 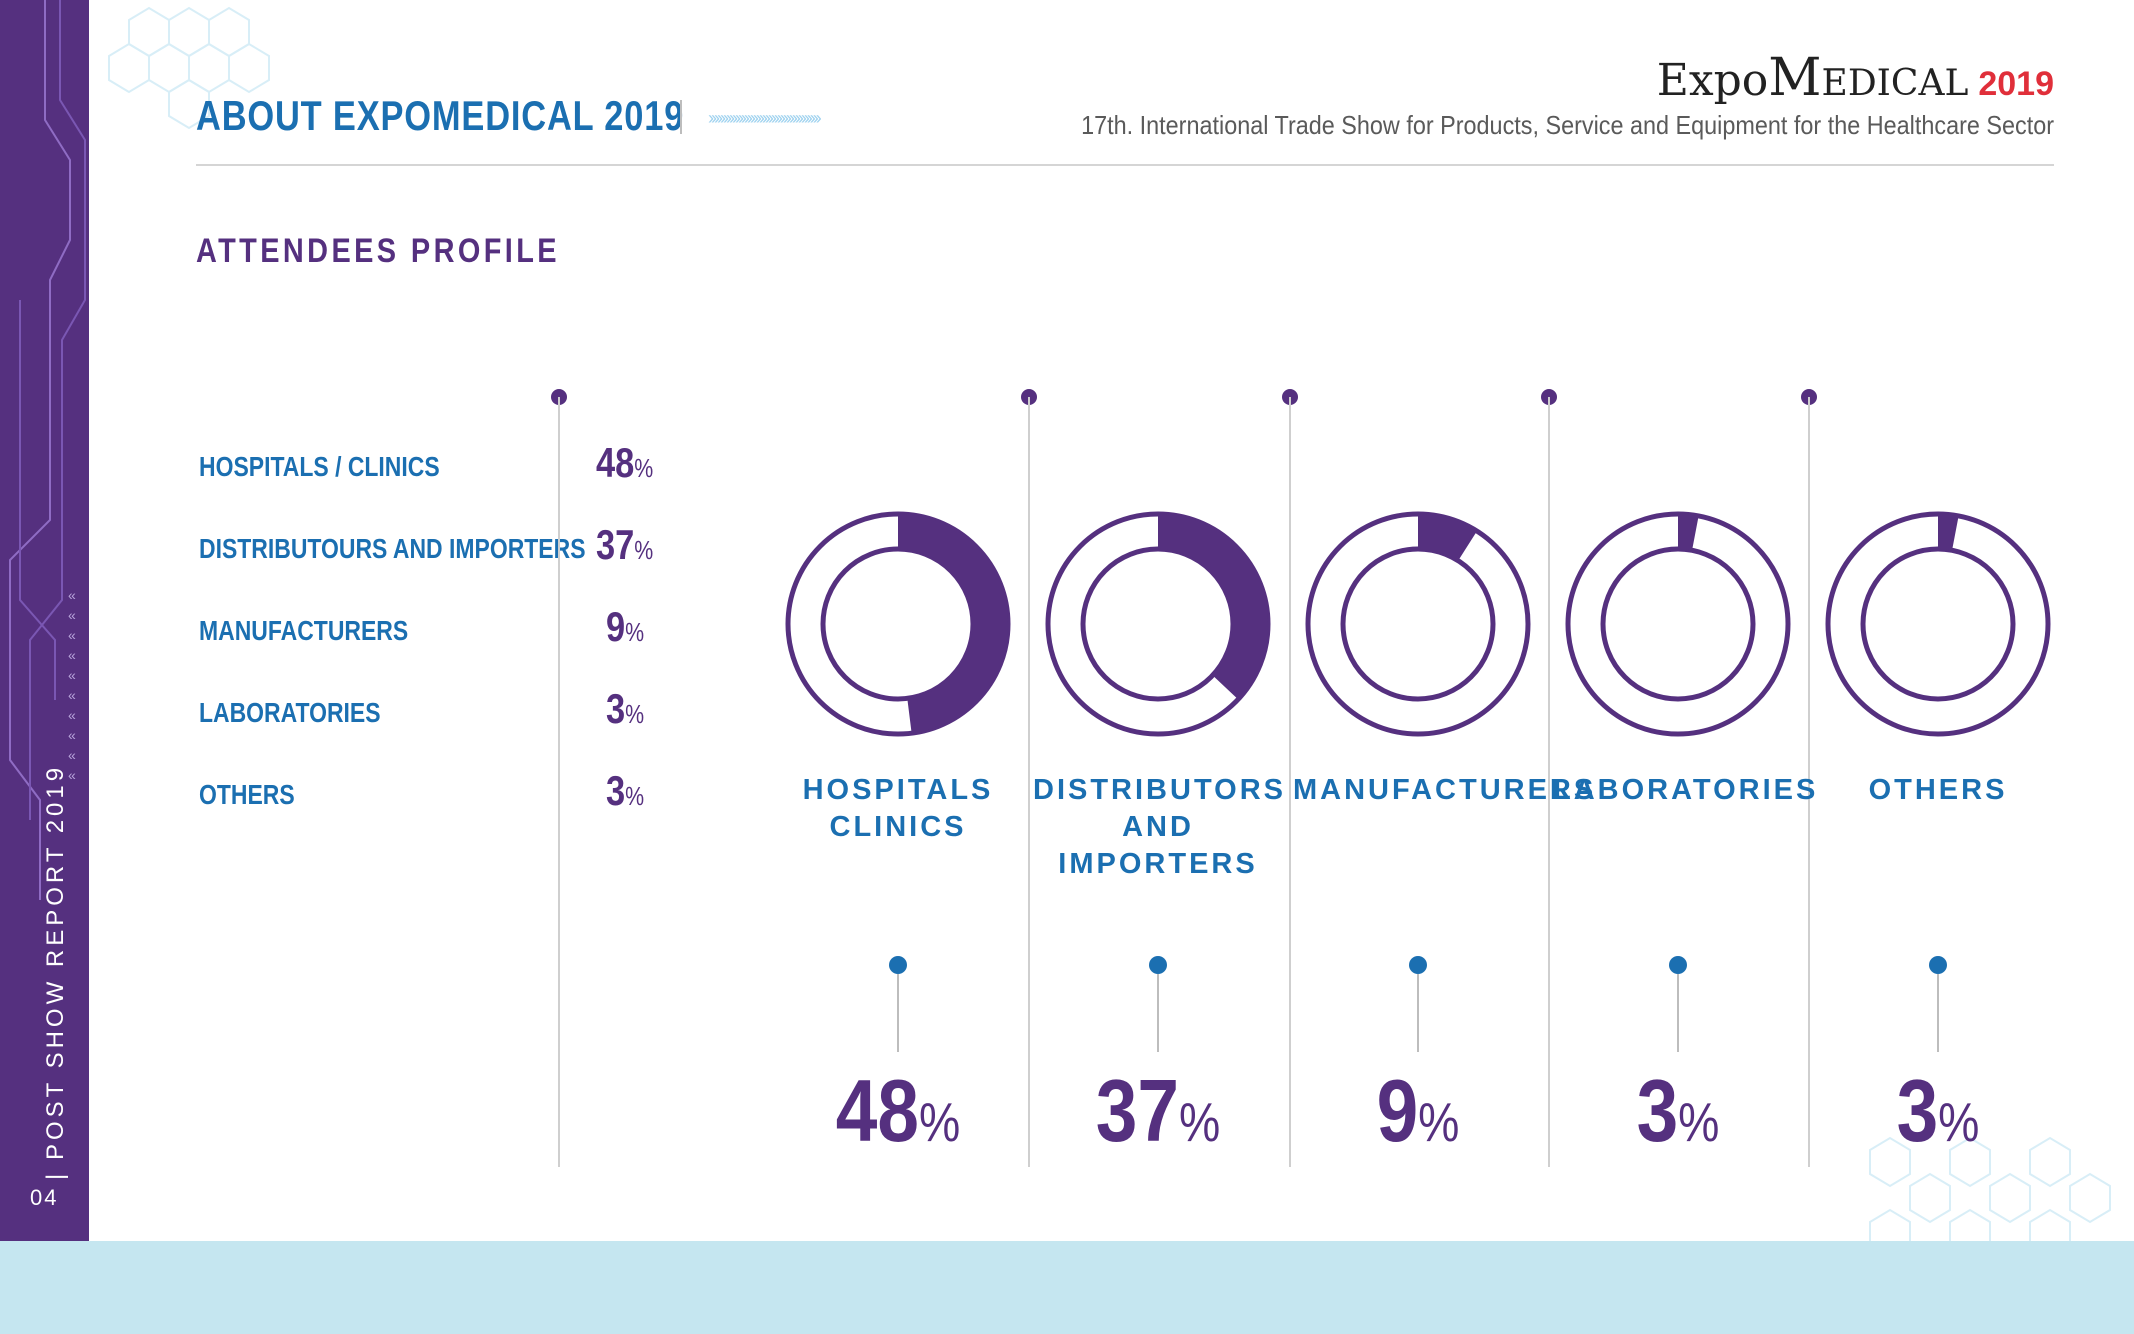 What do you see at coordinates (616, 626) in the screenshot?
I see `list-value-number: 9` at bounding box center [616, 626].